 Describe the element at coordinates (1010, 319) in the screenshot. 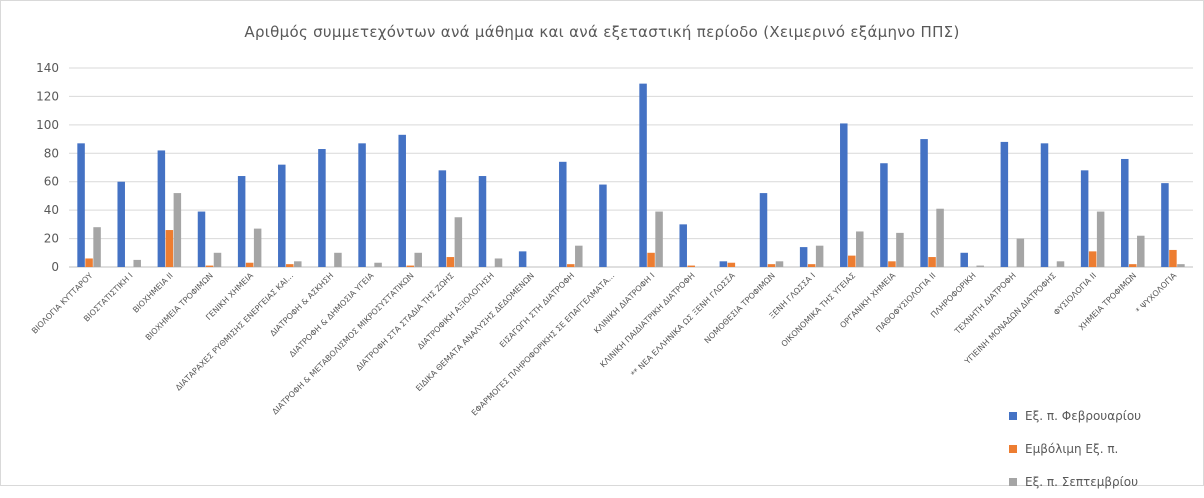

I see `x-category-label: ΥΓΙΕΙΝΗ ΜΟΝΑΔΩΝ ΔΙΑΤΡΟΦΗΣ` at that location.